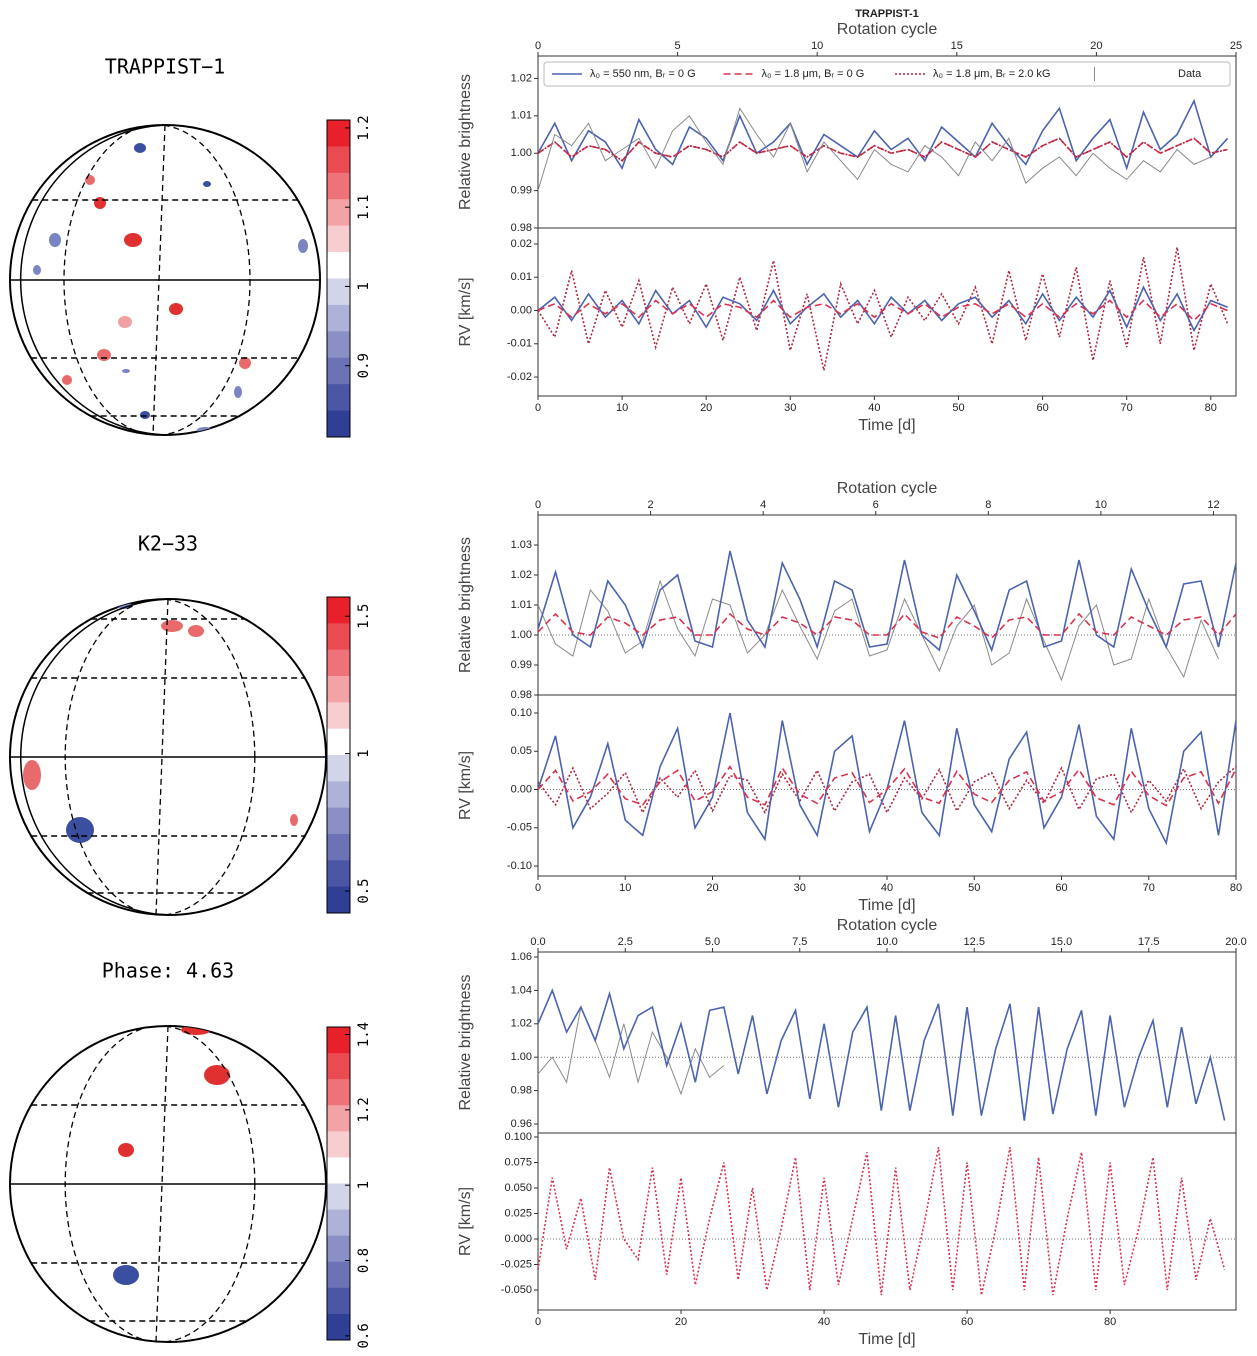  What do you see at coordinates (519, 377) in the screenshot?
I see `y-tick-label: -0.02` at bounding box center [519, 377].